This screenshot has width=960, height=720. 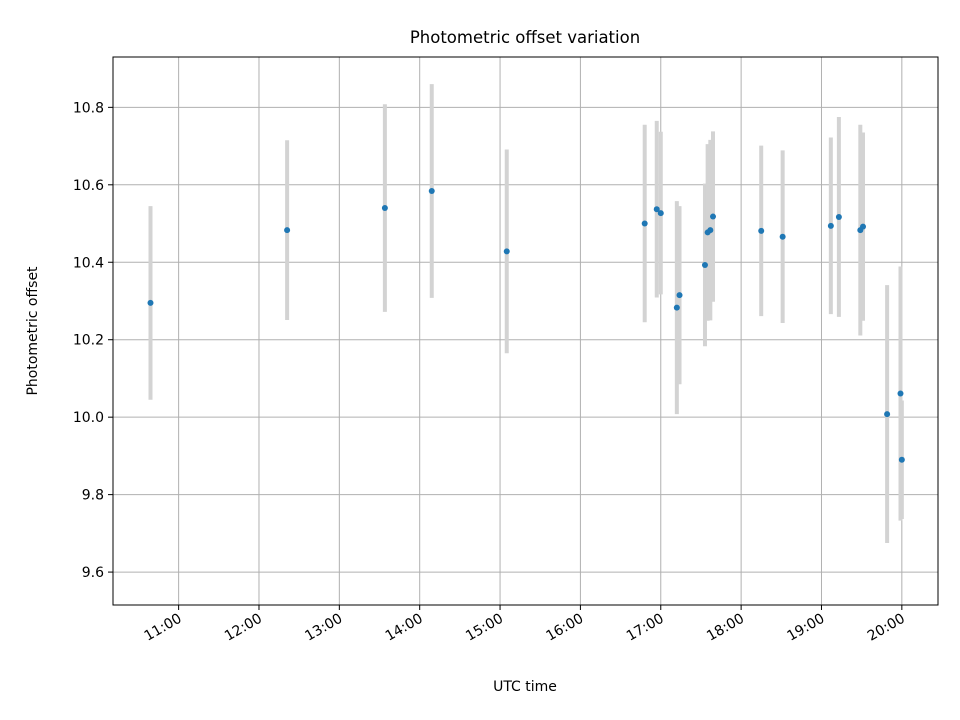 I want to click on x-axis-label: UTC time, so click(x=525, y=687).